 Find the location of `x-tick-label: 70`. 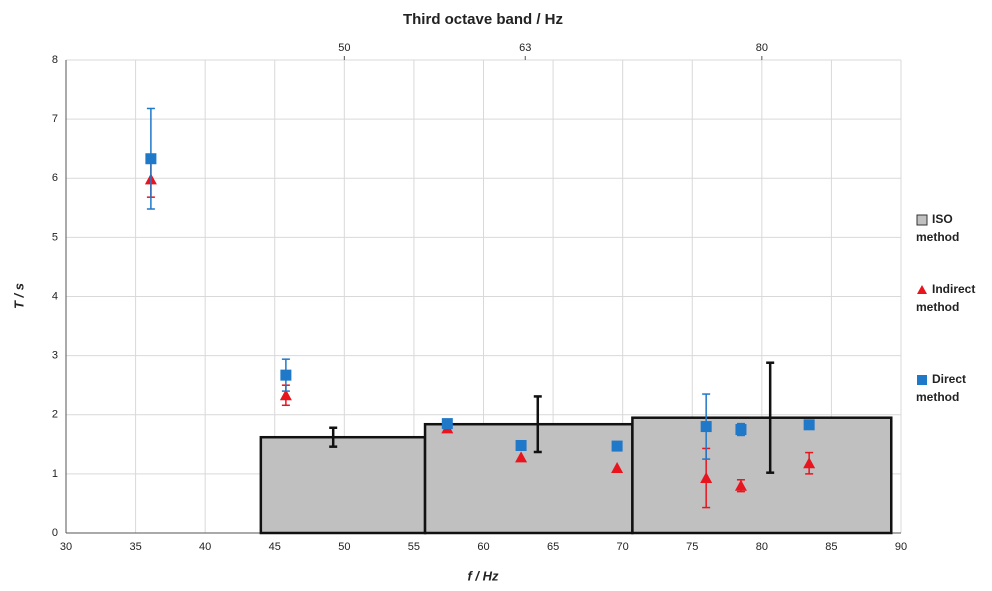

x-tick-label: 70 is located at coordinates (623, 547).